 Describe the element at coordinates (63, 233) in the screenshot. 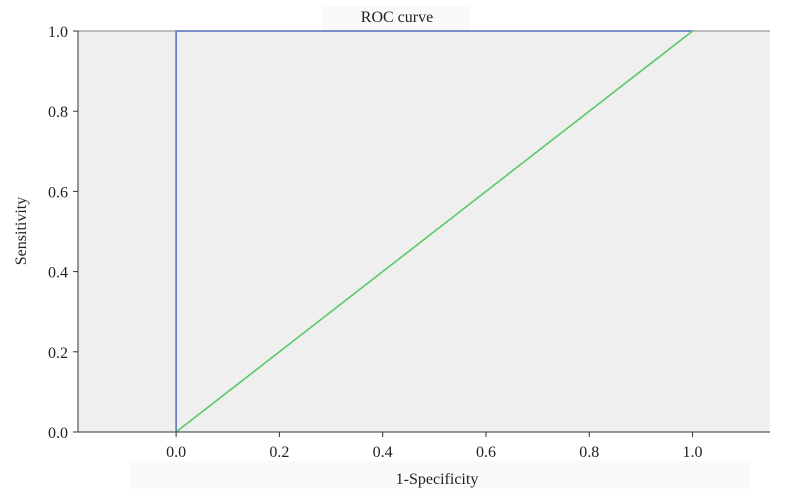

I see `y-axis-ticks: 0.0 0.2 0.4 0.6 0.8 1.0` at that location.